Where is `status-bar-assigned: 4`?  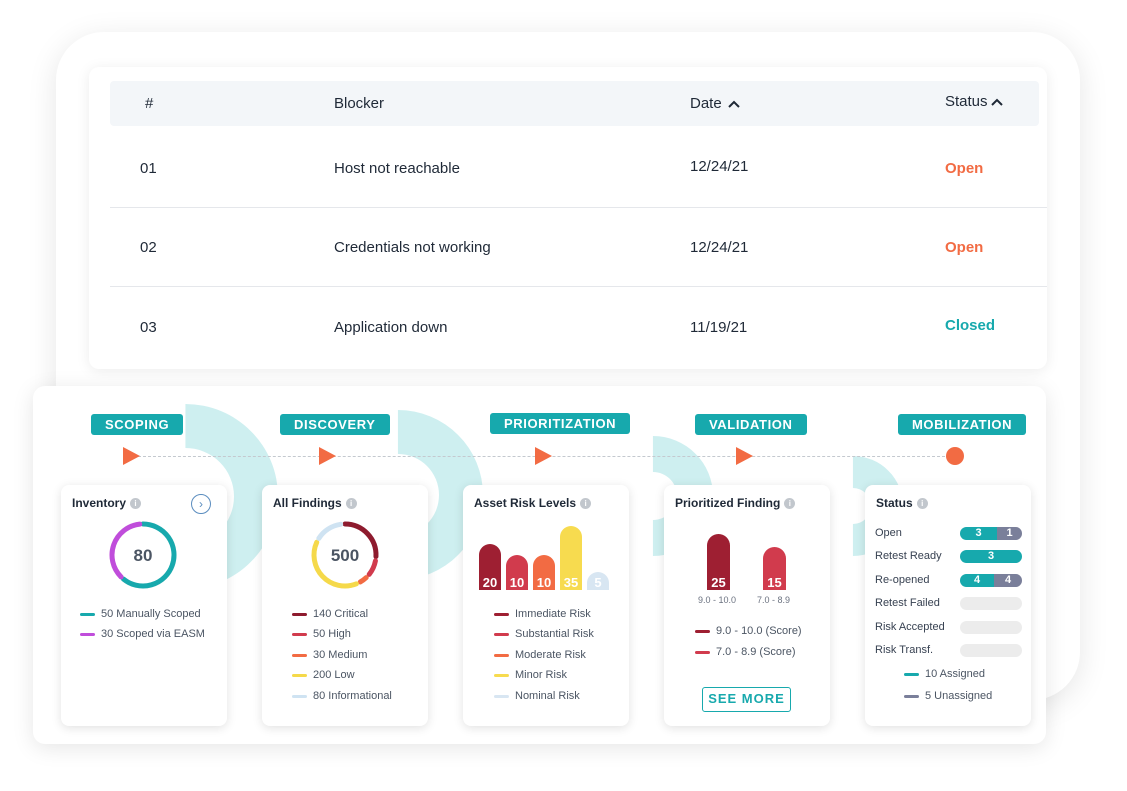
status-bar-assigned: 4 is located at coordinates (977, 580).